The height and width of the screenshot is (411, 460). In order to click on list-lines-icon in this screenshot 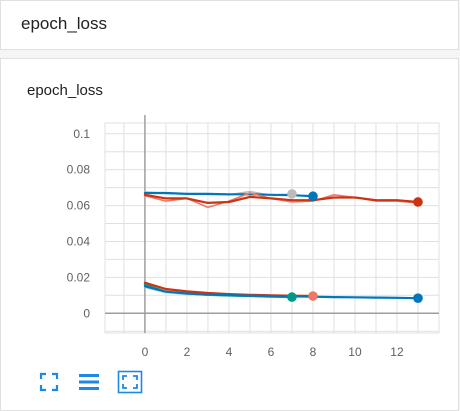, I will do `click(89, 382)`.